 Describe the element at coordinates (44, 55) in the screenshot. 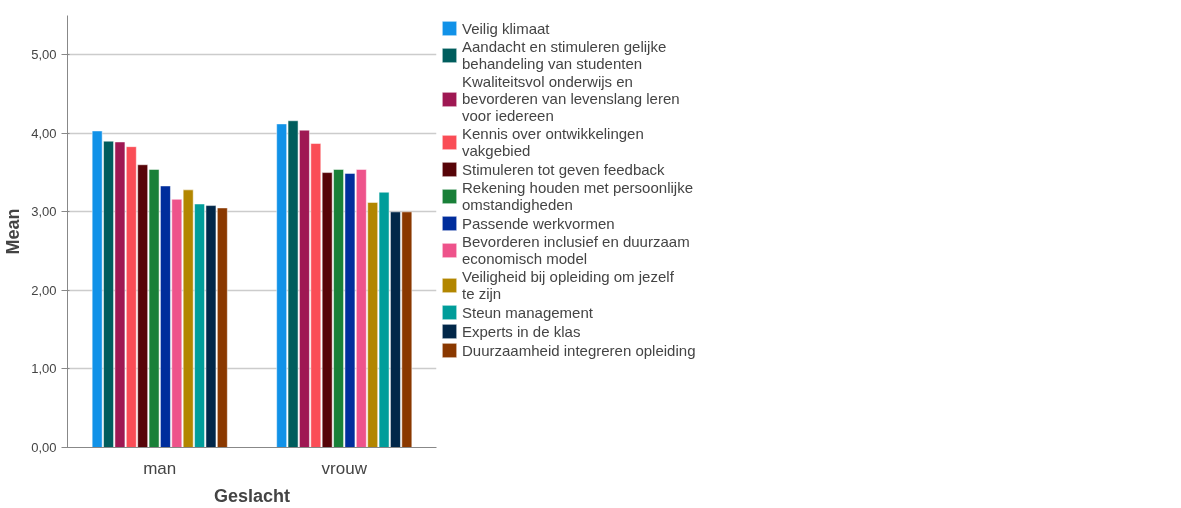

I see `y-tick-label: 5,00` at that location.